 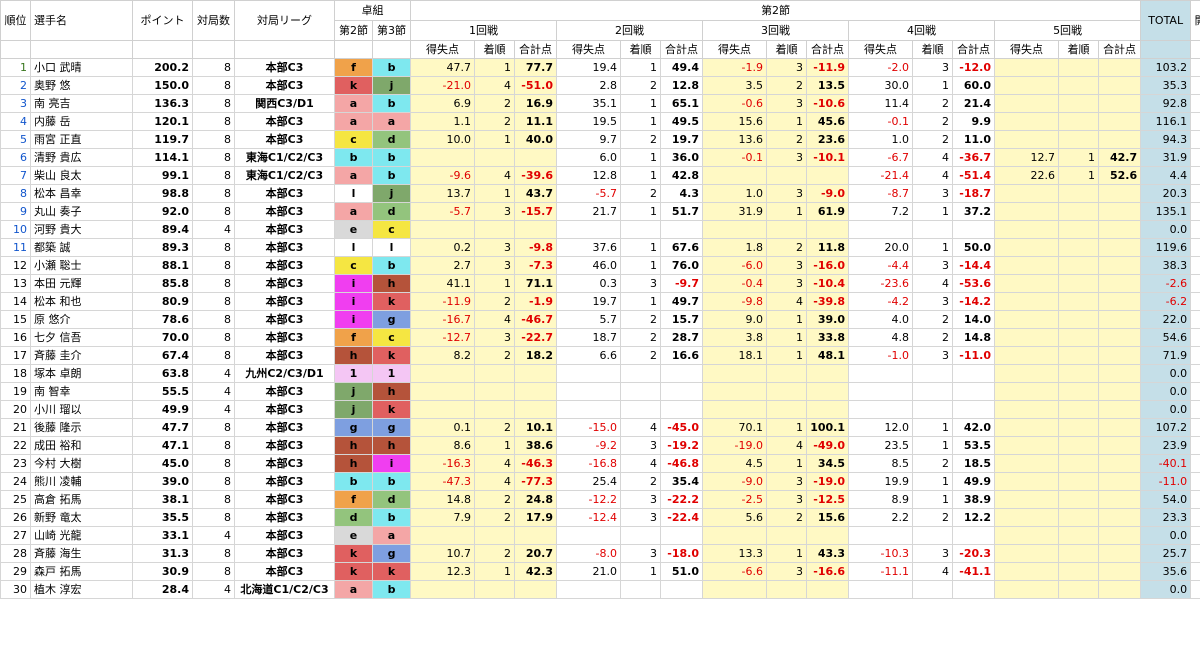 I want to click on points-cell: 45.0, so click(x=162, y=463).